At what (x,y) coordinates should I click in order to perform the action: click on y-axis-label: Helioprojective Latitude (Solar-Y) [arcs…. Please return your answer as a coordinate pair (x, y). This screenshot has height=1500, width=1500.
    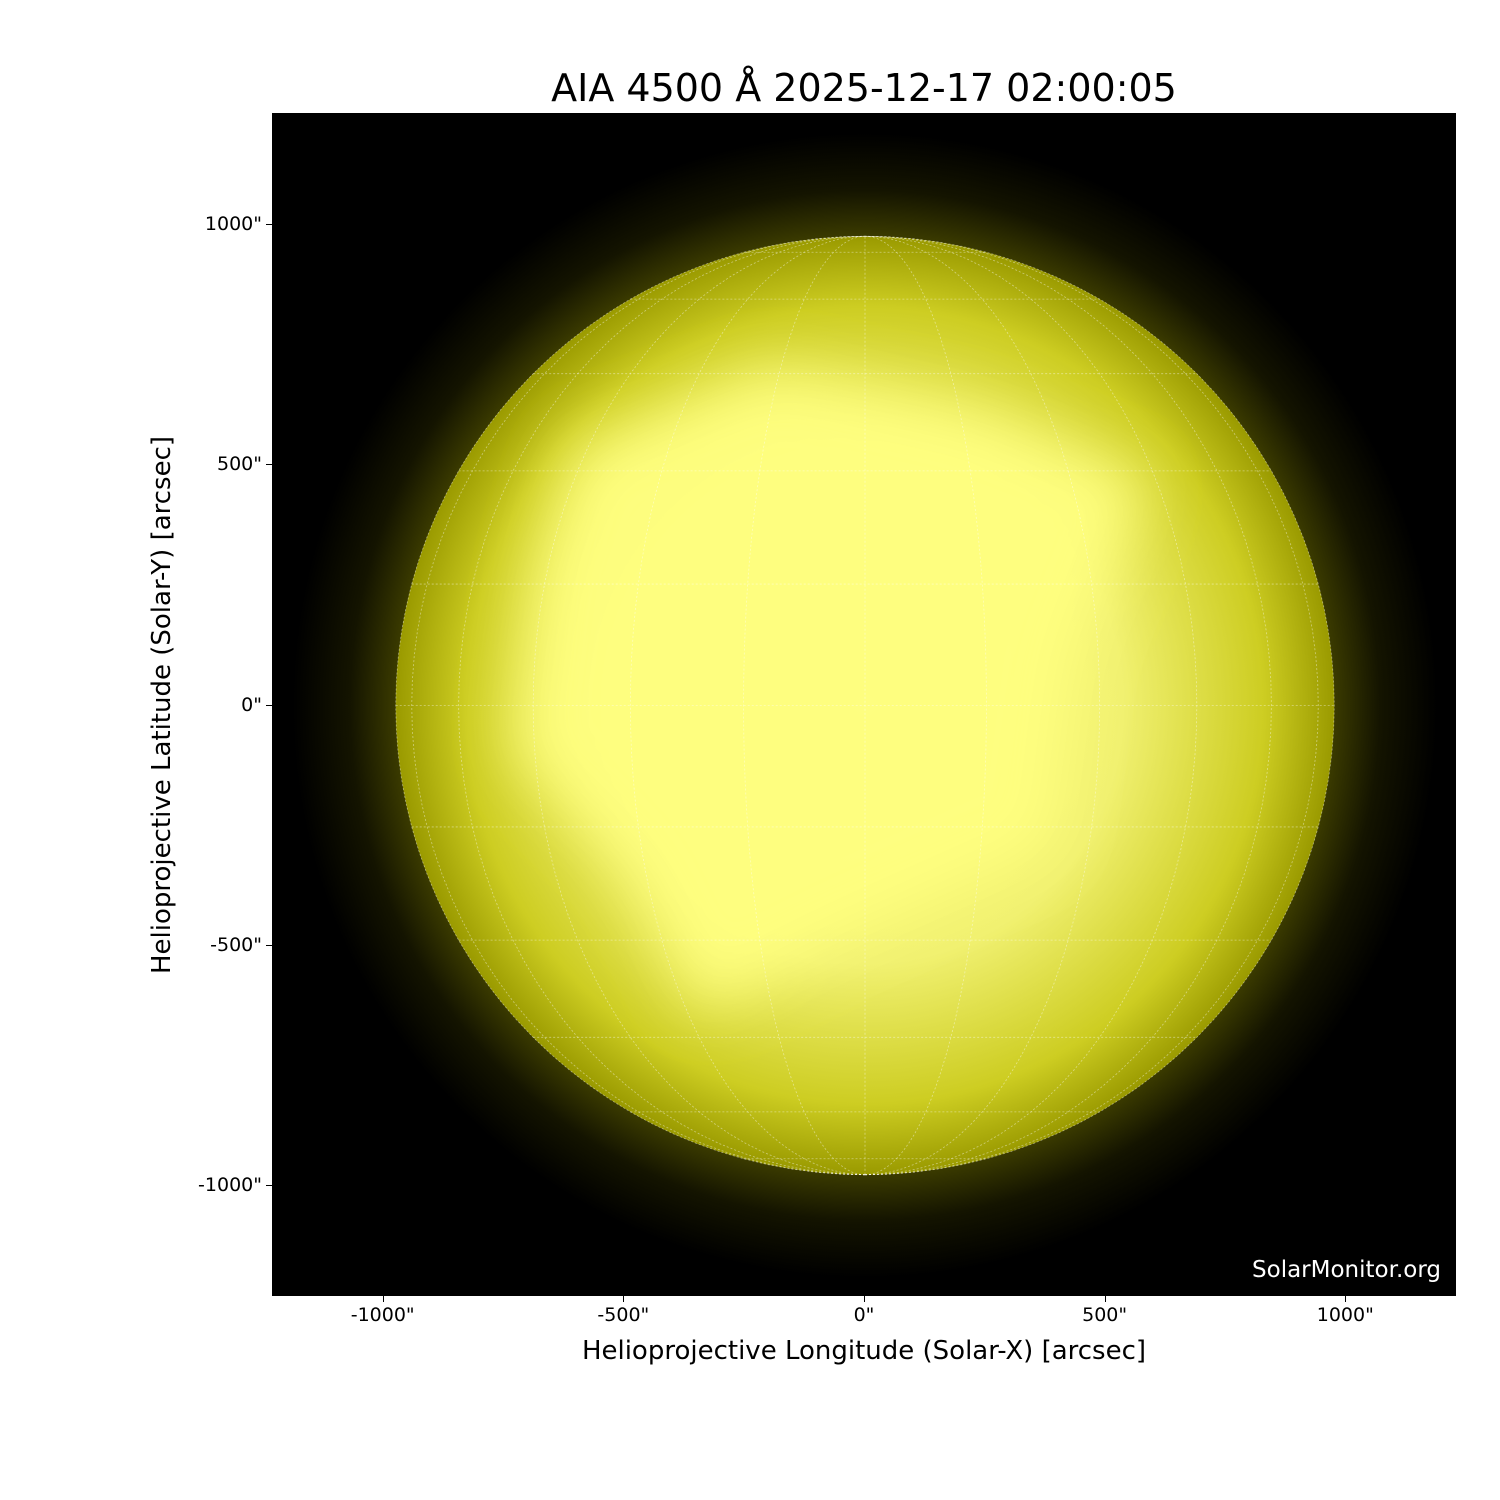
    Looking at the image, I should click on (162, 705).